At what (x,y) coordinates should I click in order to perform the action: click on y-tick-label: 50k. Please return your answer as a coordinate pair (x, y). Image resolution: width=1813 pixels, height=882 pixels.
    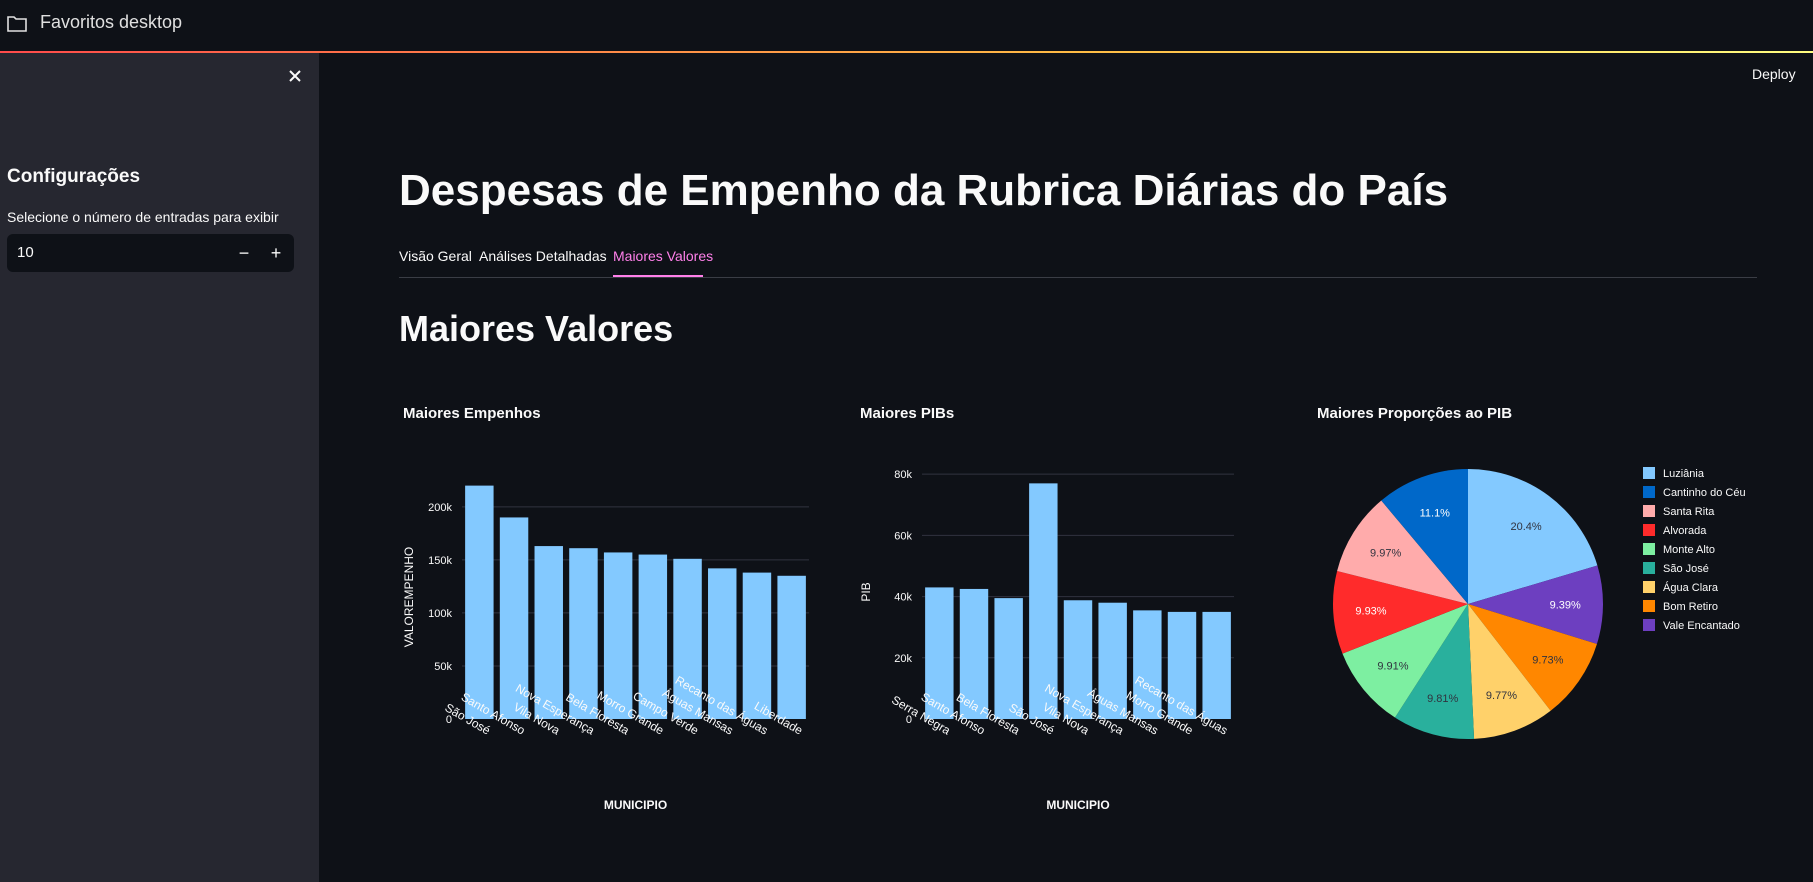
    Looking at the image, I should click on (443, 667).